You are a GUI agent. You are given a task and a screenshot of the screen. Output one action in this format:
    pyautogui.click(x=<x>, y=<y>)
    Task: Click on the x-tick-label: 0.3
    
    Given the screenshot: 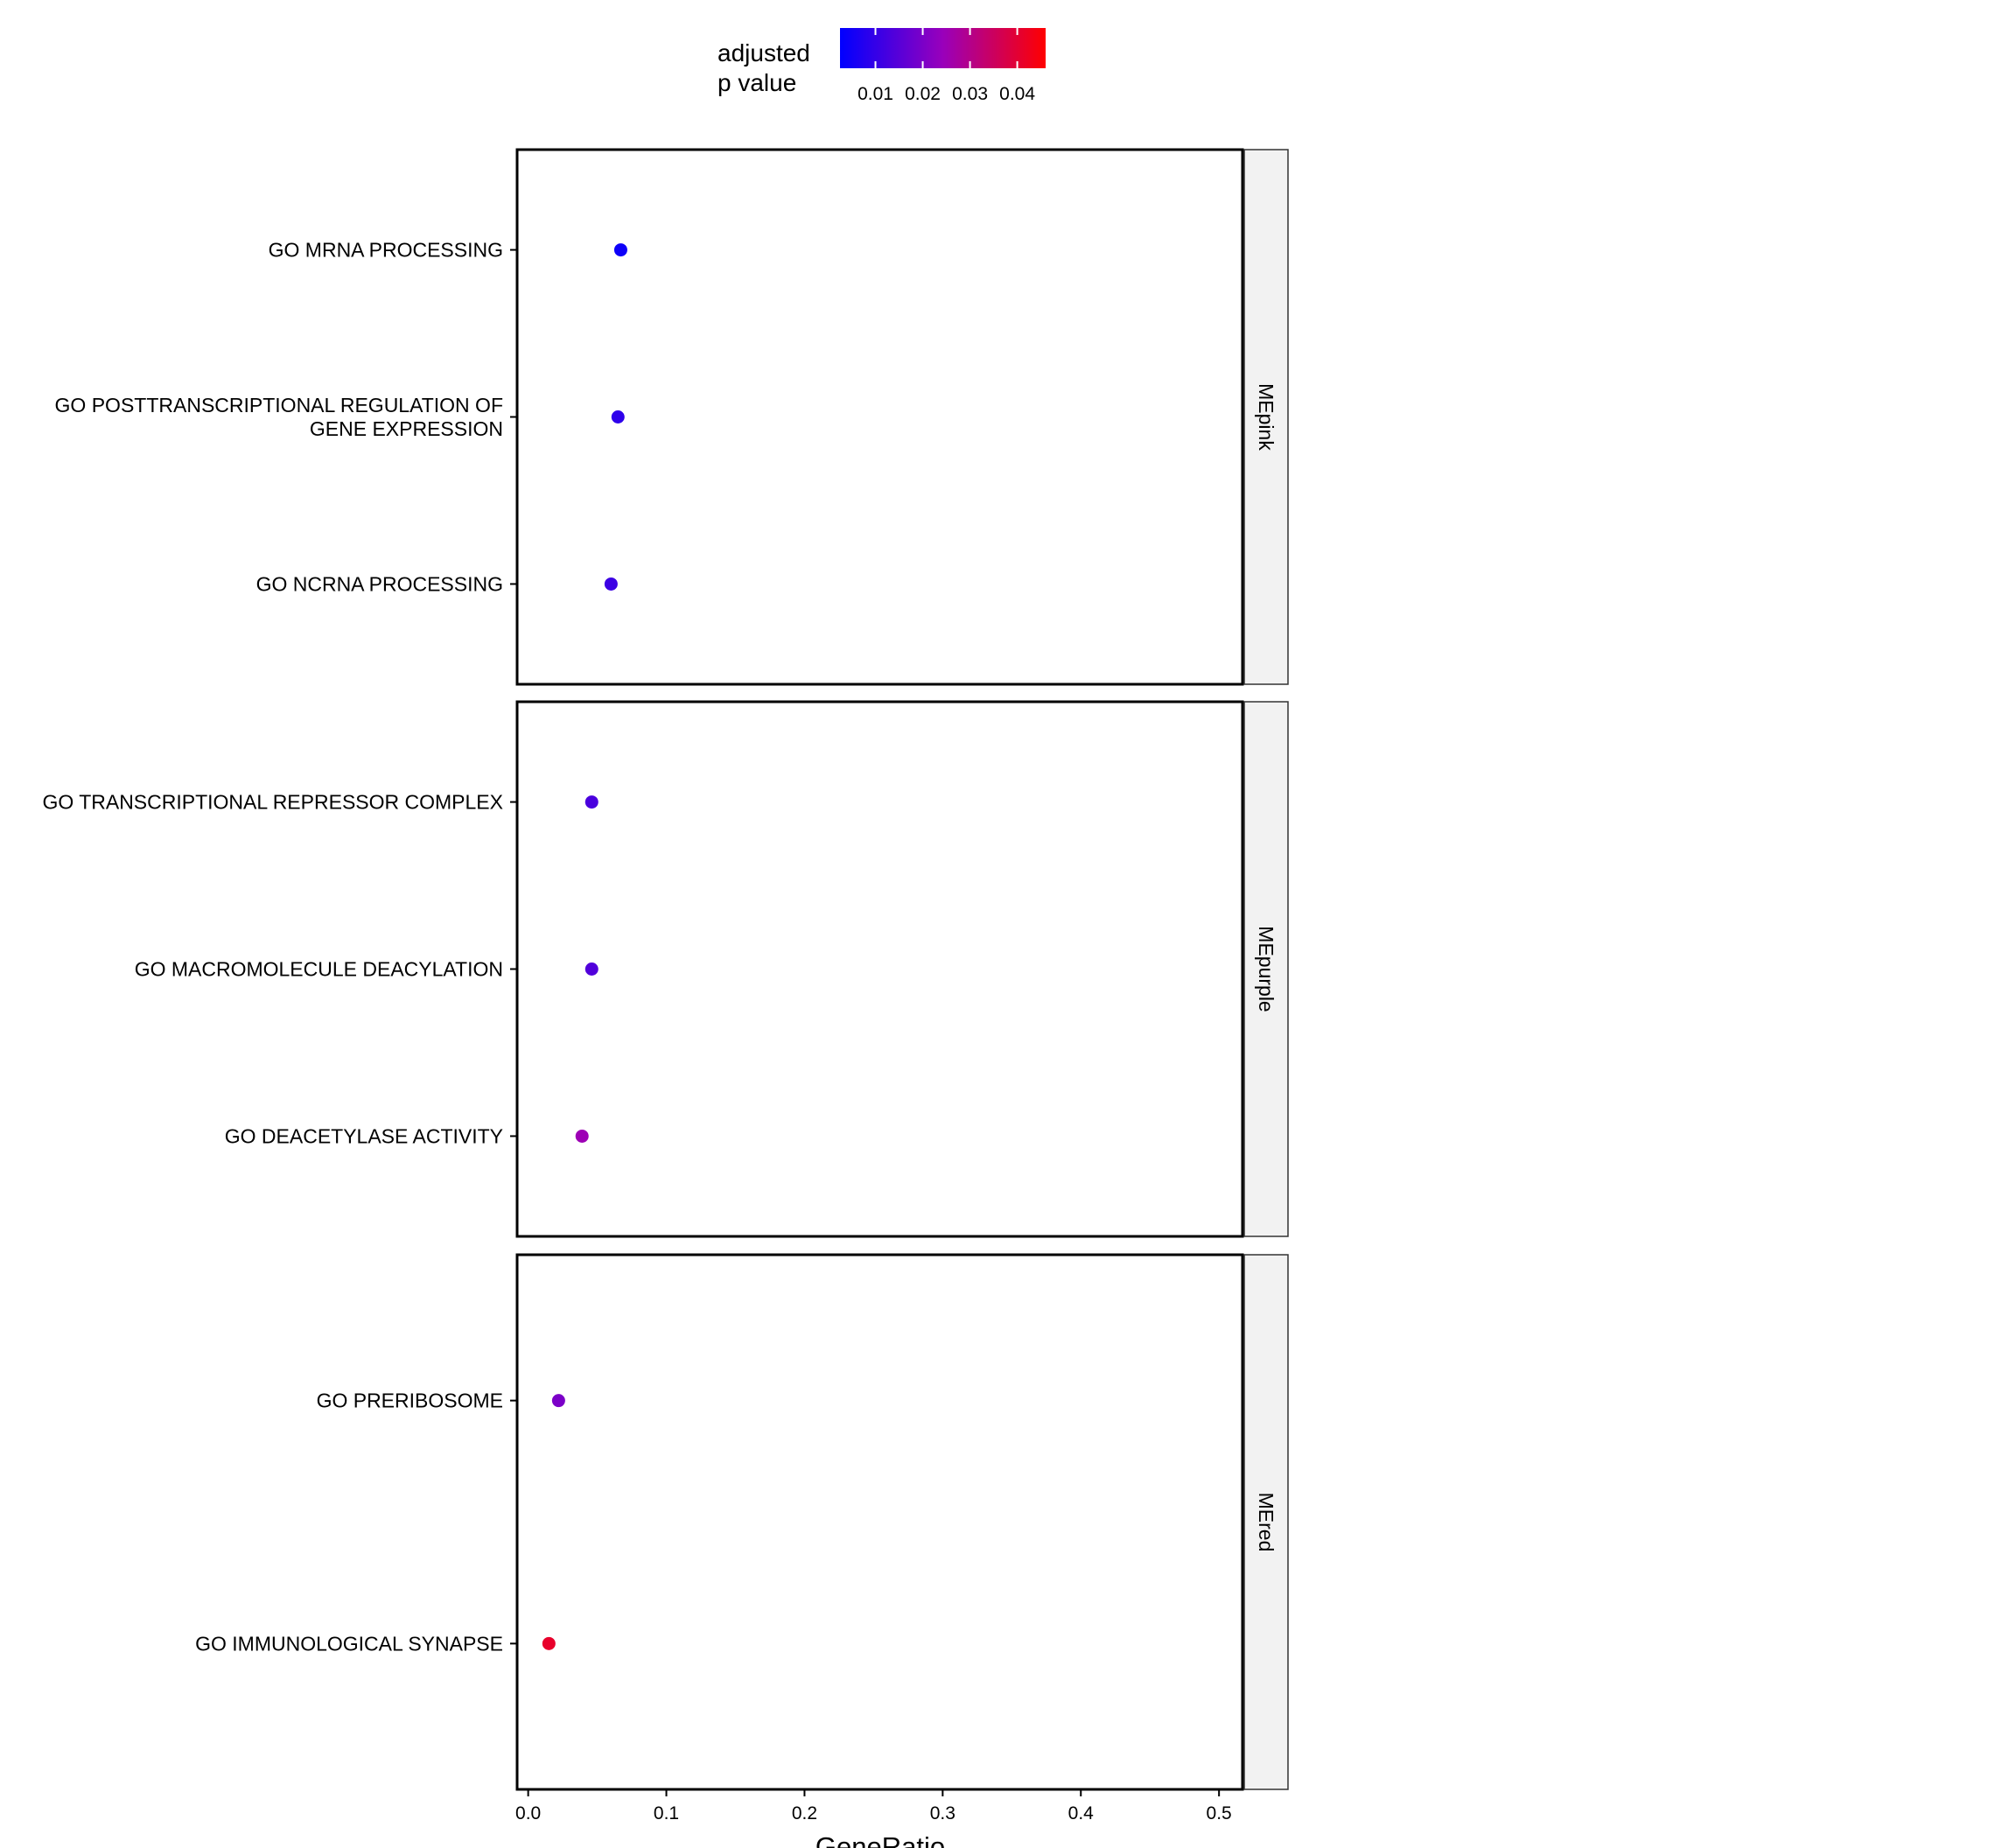 What is the action you would take?
    pyautogui.click(x=943, y=1813)
    